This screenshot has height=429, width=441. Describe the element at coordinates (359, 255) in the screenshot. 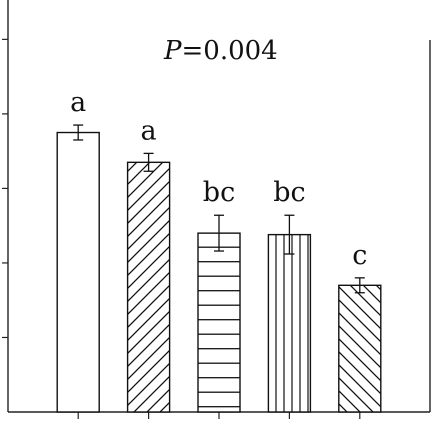

I see `significance-letter: c` at that location.